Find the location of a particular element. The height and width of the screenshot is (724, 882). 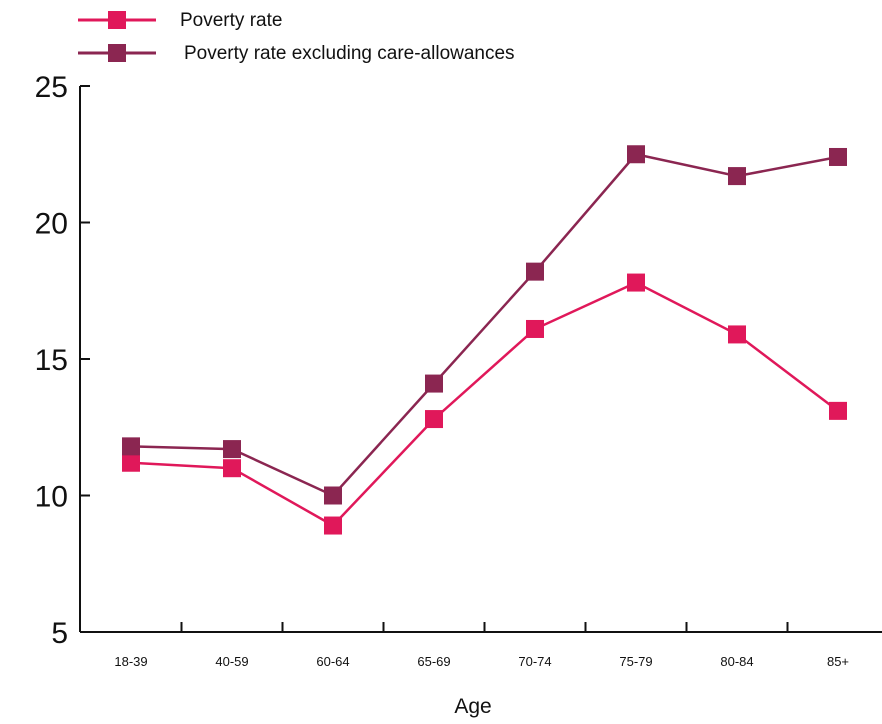

y-ticks: 5 10 15 20 25 is located at coordinates (62, 360).